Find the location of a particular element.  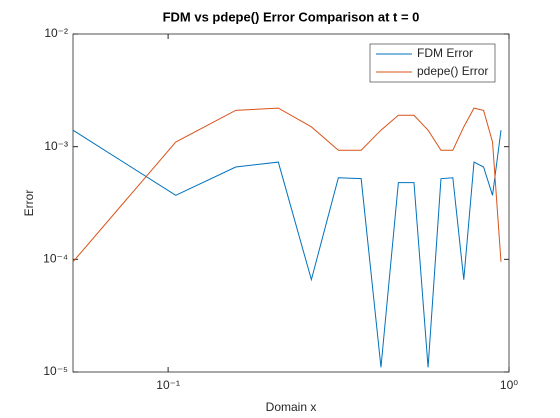

legend-label: pdepe() Error is located at coordinates (452, 71).